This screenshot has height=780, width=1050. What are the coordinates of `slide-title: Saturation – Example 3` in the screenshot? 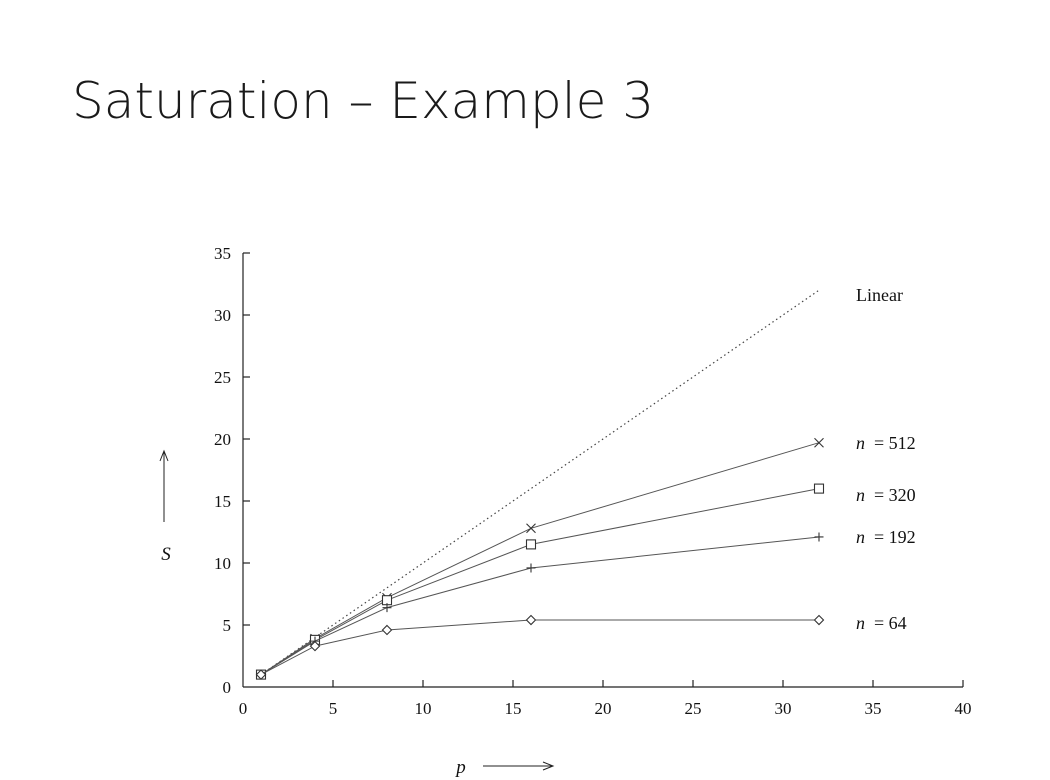 It's located at (363, 101).